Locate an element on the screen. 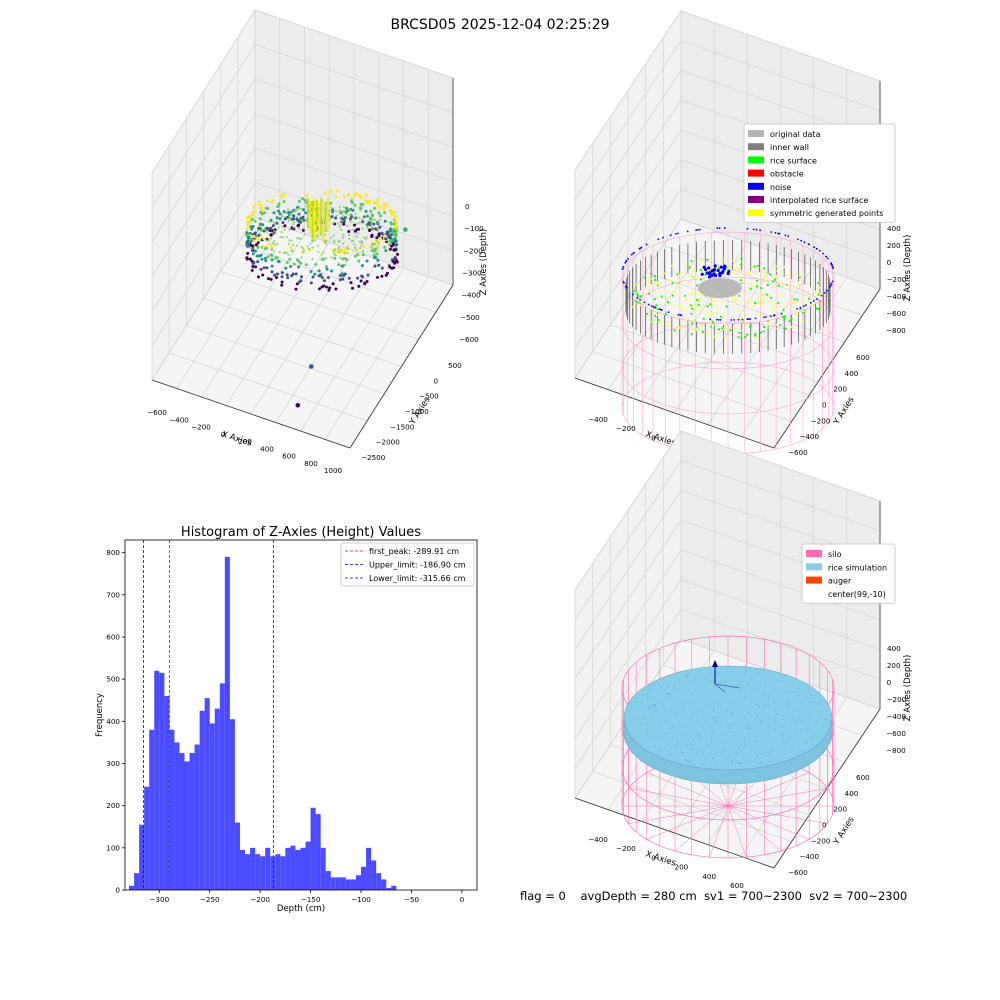 Image resolution: width=1000 pixels, height=1000 pixels. z-tick-label: −300 is located at coordinates (472, 273).